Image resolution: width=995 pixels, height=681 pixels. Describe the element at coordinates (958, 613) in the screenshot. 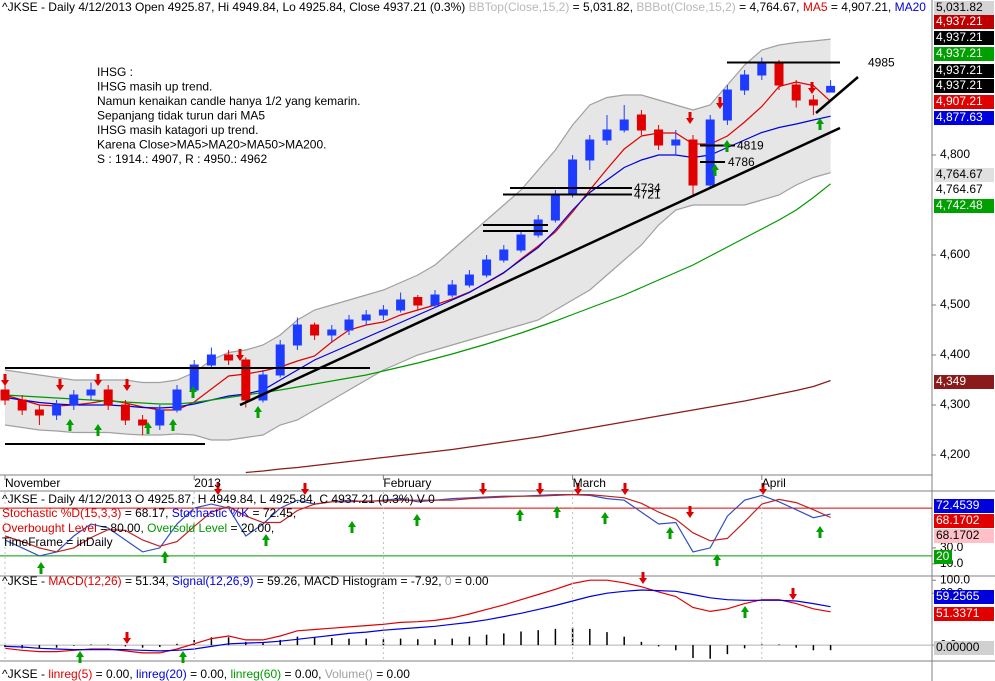

I see `value-badge-label: 51.3371` at that location.